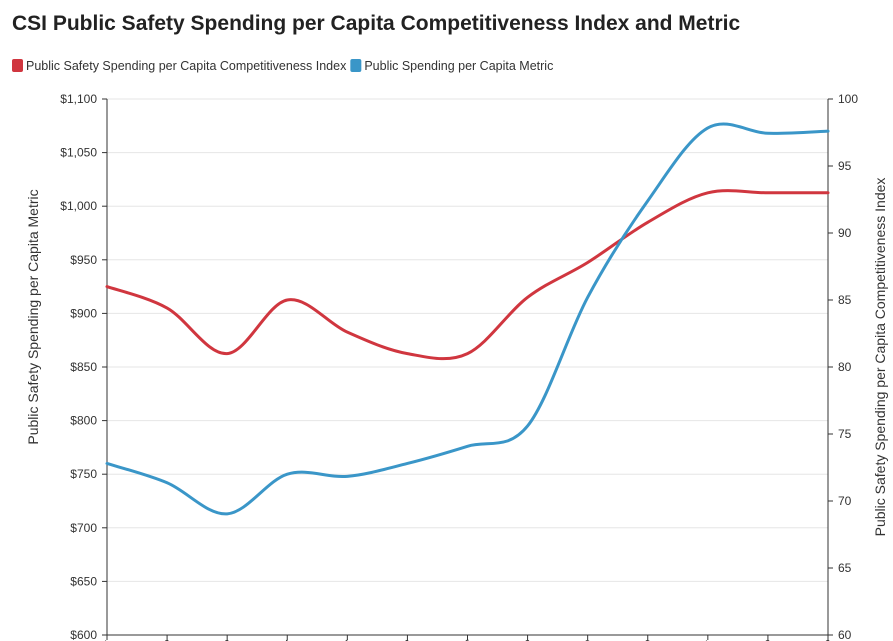 The height and width of the screenshot is (641, 893). I want to click on x-tick-label: 2012, so click(161, 638).